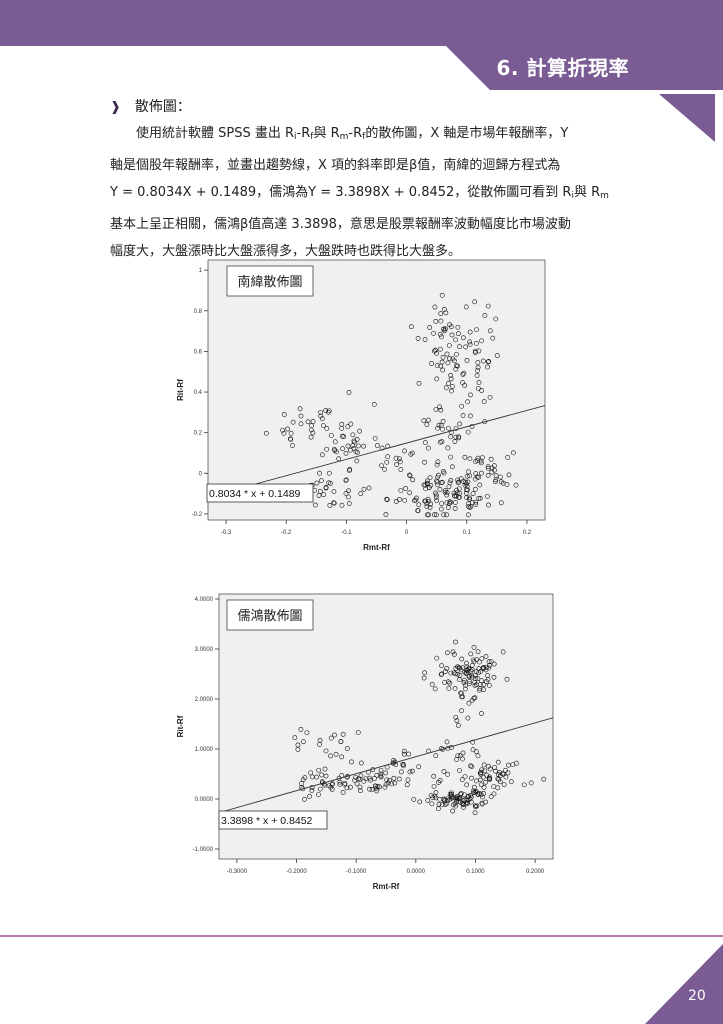 This screenshot has height=1024, width=723. I want to click on x-tick-label: -0.3000, so click(237, 872).